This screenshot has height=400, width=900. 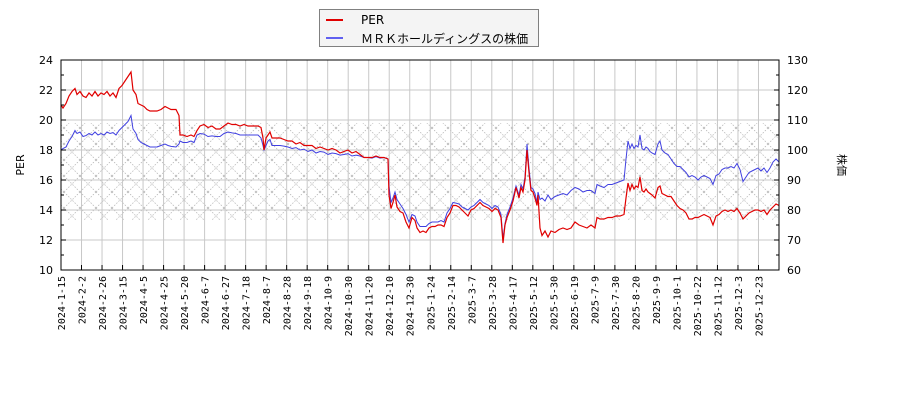 I want to click on x-tick-label: 2025-5-30, so click(x=554, y=303).